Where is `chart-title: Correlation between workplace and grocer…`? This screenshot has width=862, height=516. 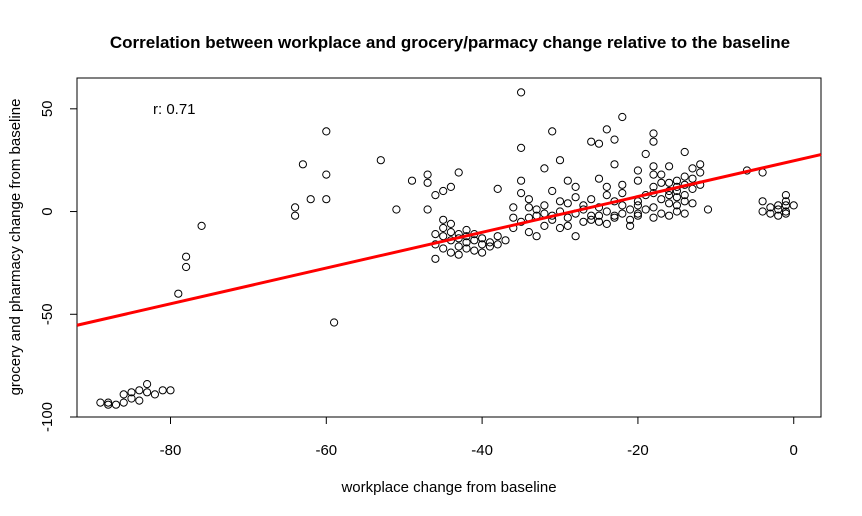
chart-title: Correlation between workplace and grocer… is located at coordinates (450, 42).